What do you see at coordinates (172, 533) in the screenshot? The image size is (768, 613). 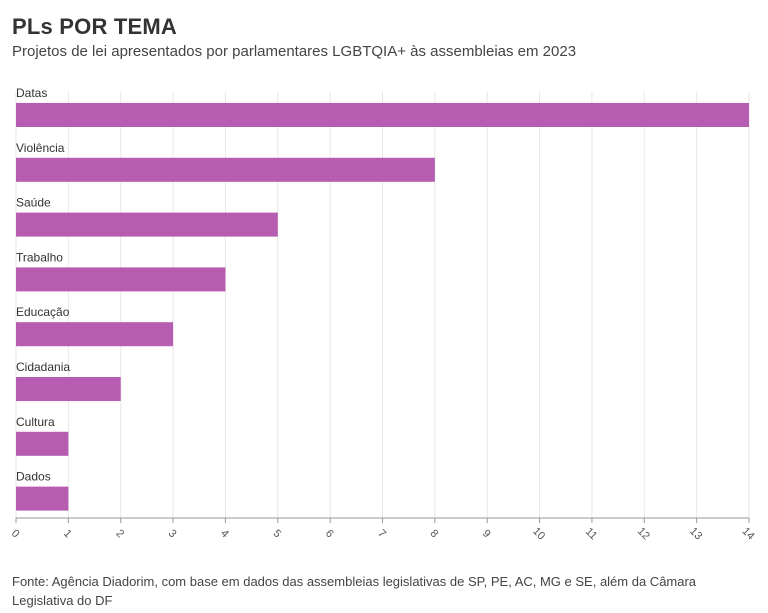 I see `tick-label: 3` at bounding box center [172, 533].